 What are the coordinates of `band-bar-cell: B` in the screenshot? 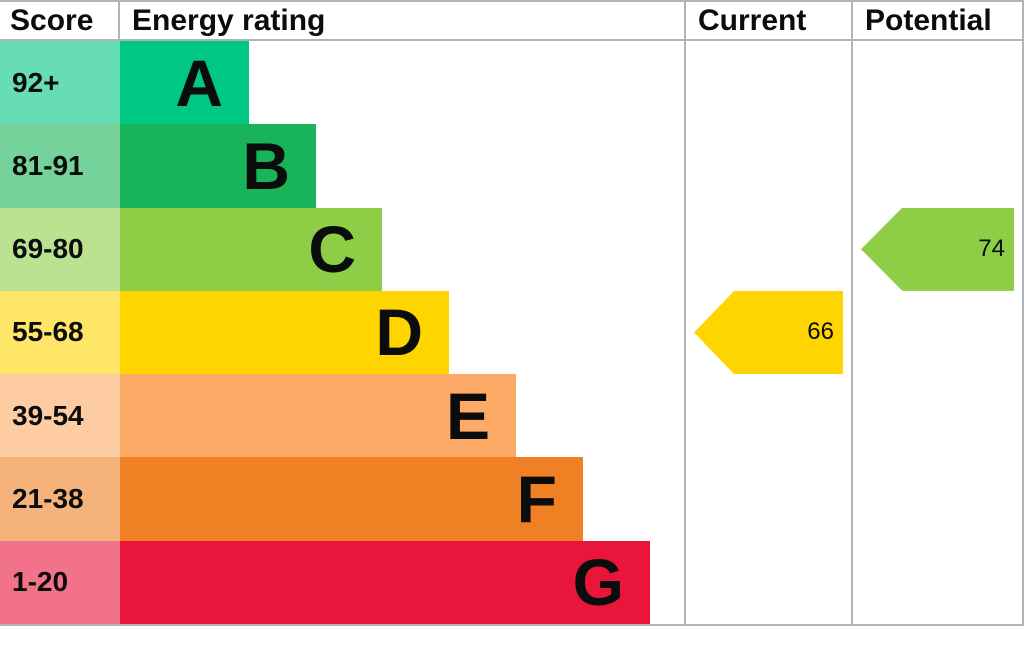 It's located at (402, 166).